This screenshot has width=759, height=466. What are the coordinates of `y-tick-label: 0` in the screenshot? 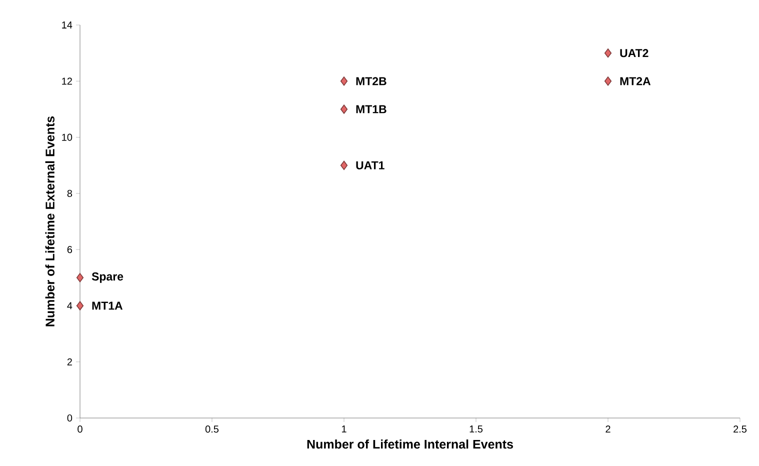 It's located at (69, 418).